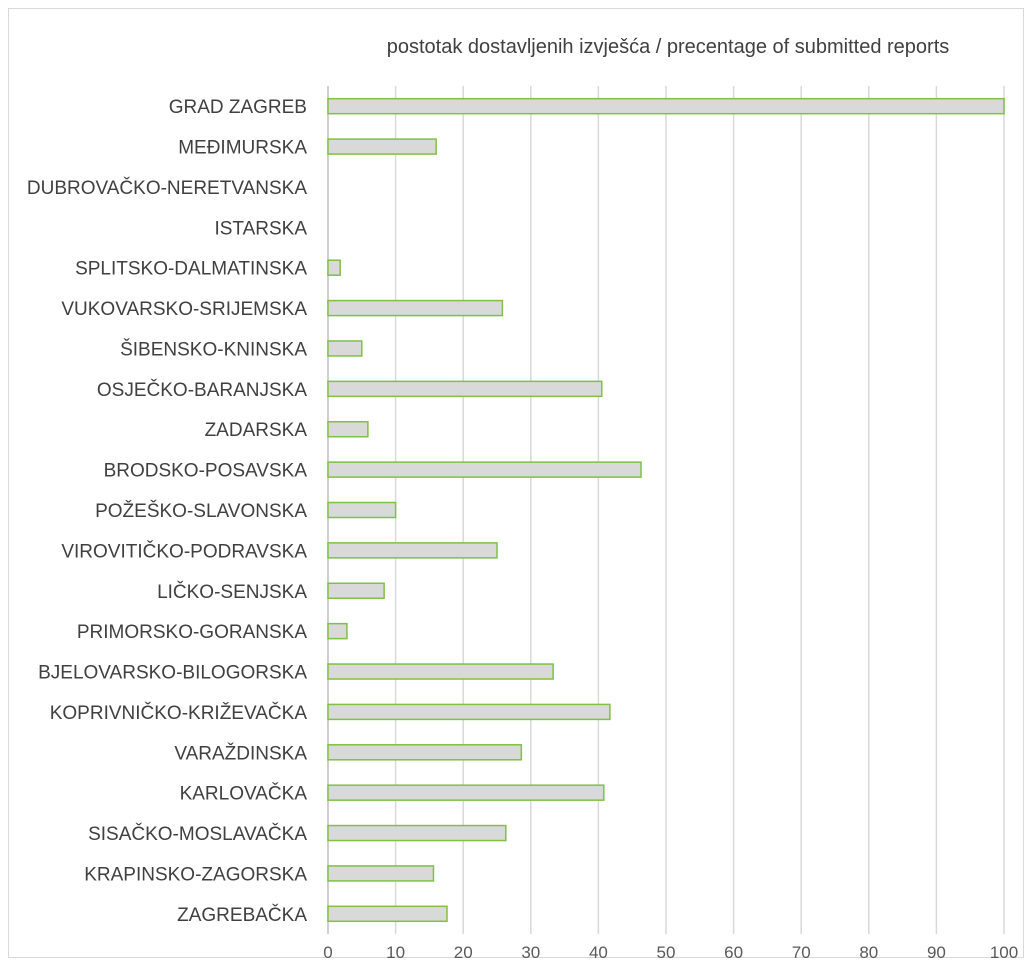 The height and width of the screenshot is (965, 1030). I want to click on category-label: VUKOVARSKO-SRIJEMSKA, so click(184, 309).